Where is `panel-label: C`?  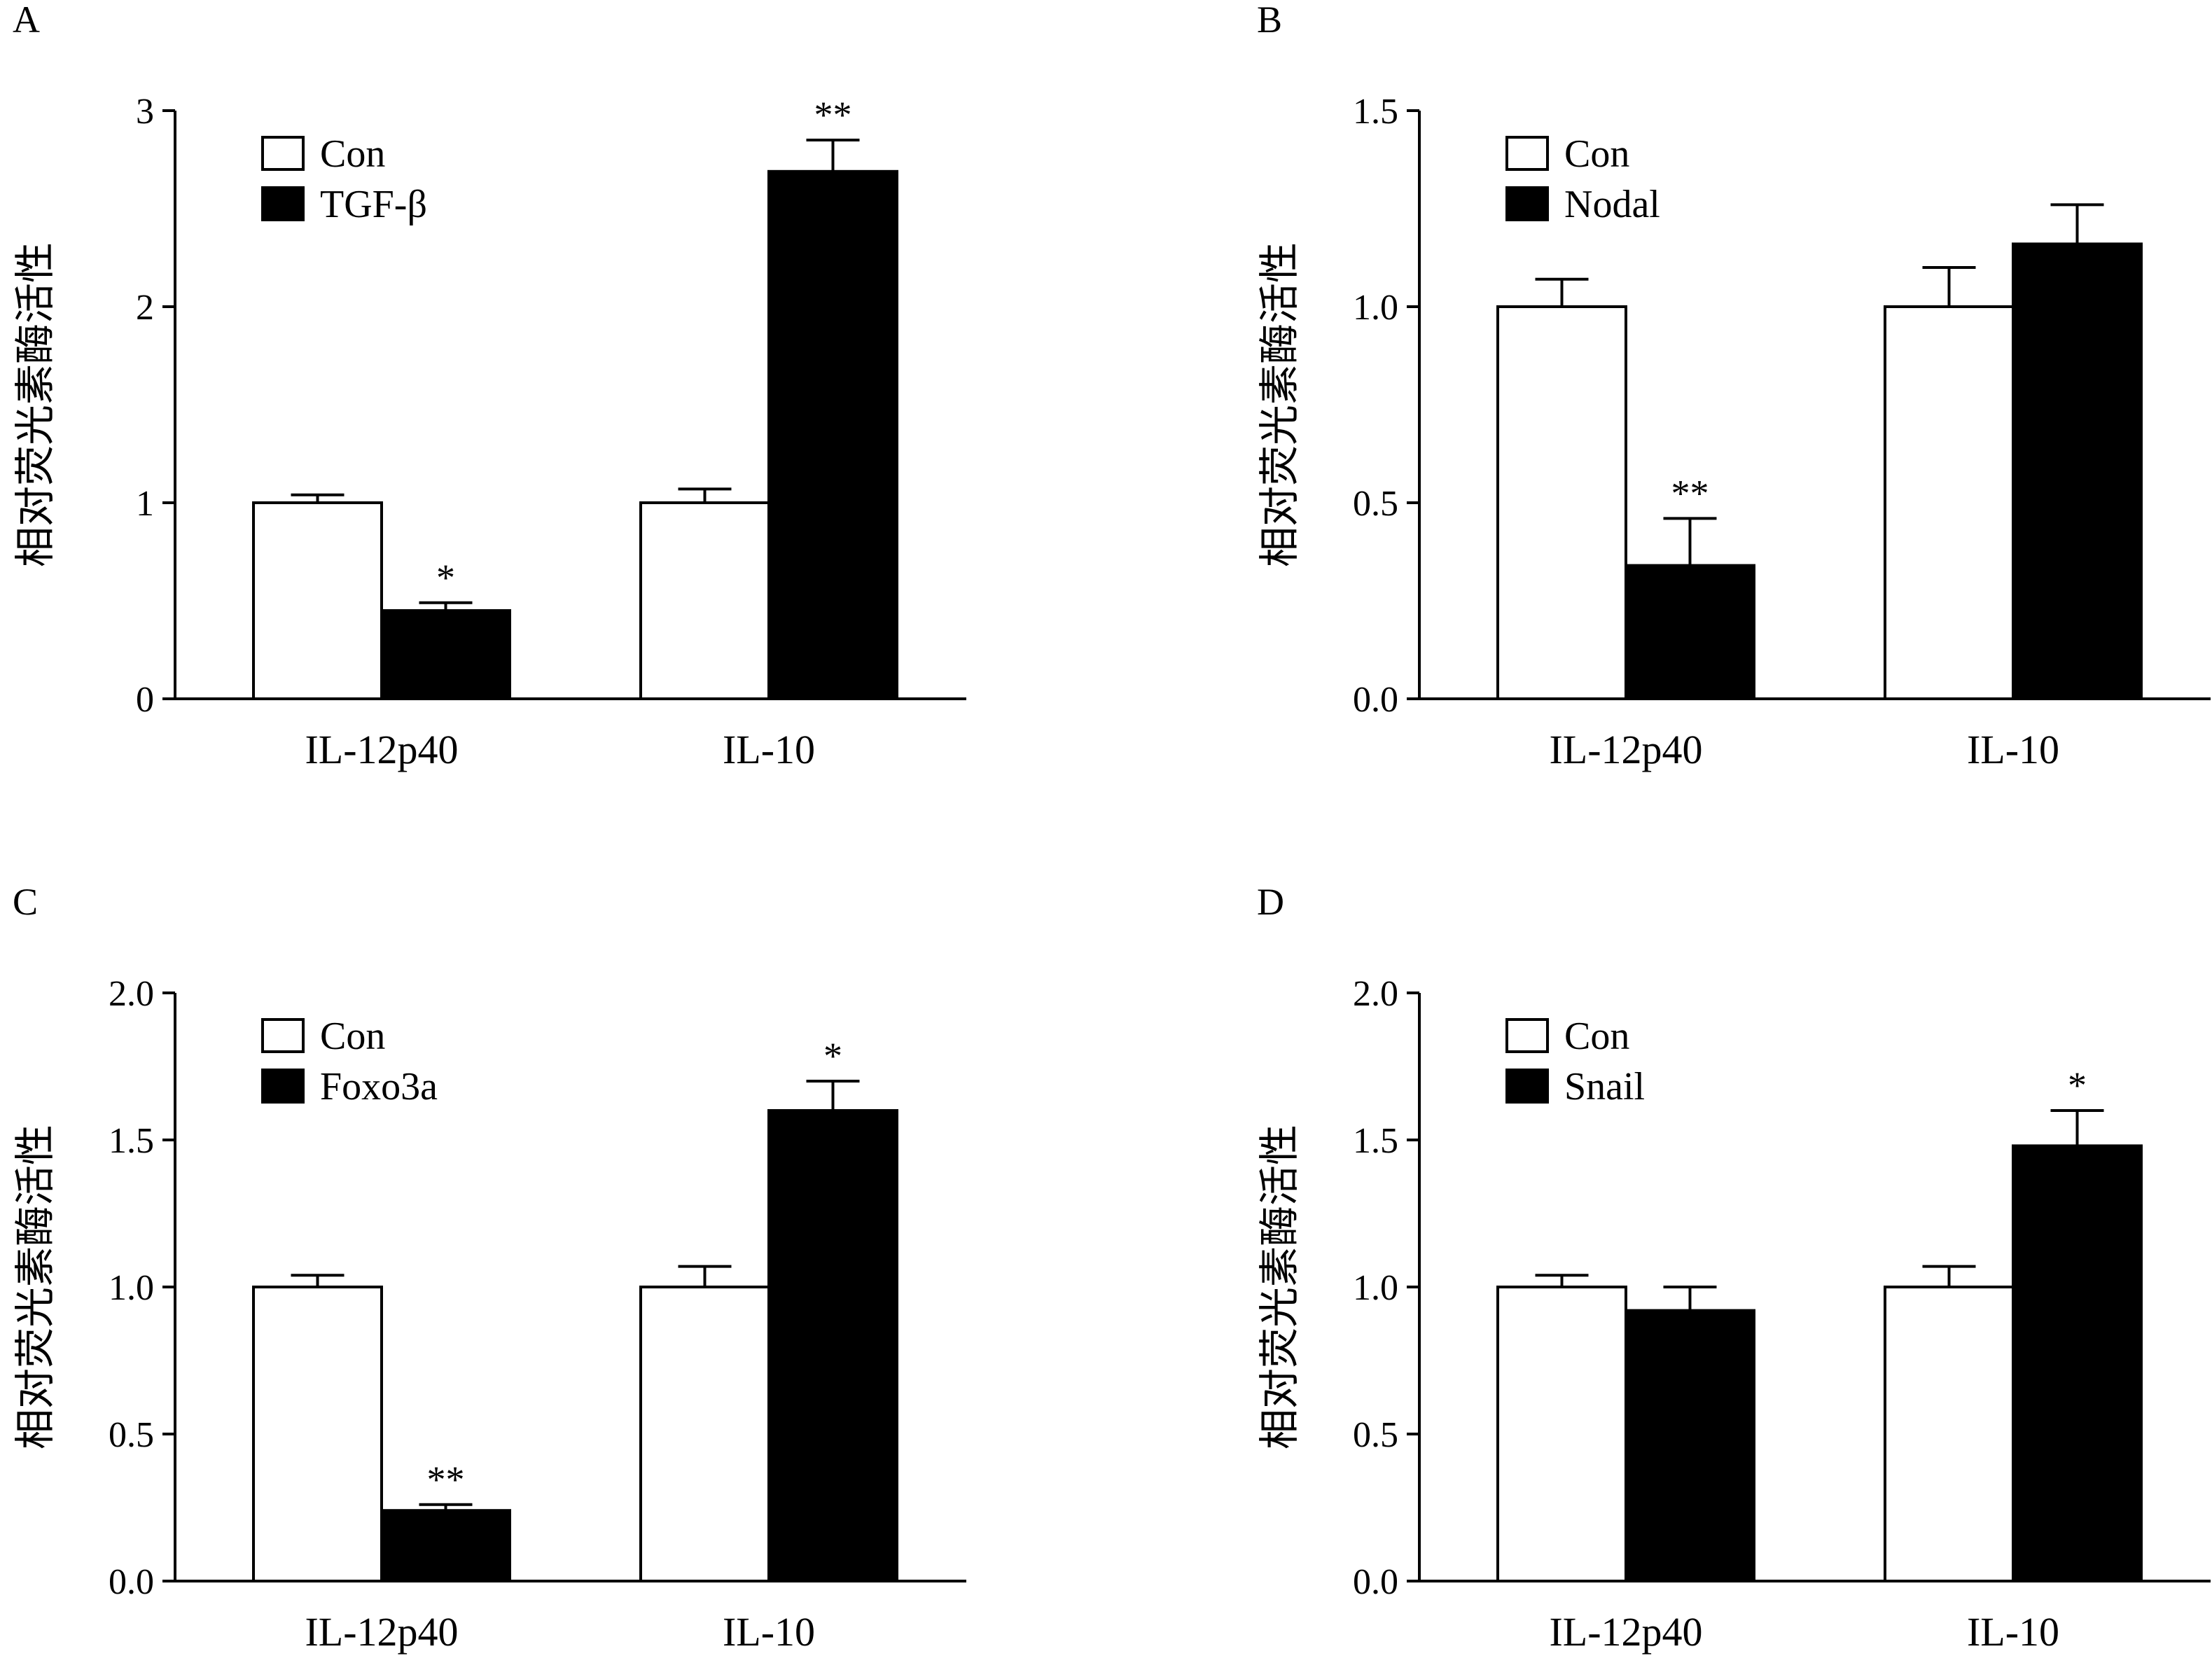 panel-label: C is located at coordinates (26, 902).